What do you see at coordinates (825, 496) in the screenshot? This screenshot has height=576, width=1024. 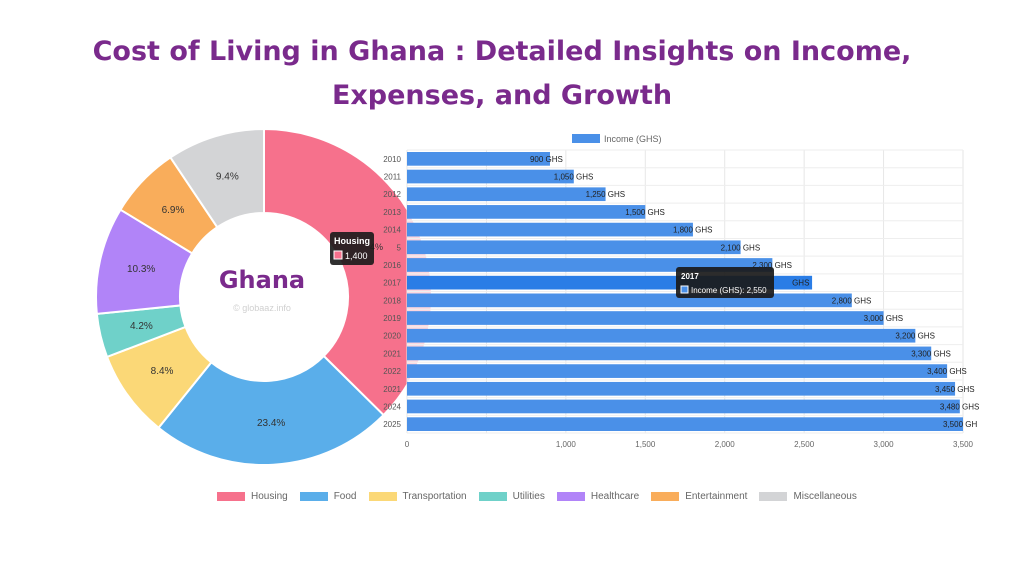 I see `legend-label-miscellaneous: Miscellaneous` at bounding box center [825, 496].